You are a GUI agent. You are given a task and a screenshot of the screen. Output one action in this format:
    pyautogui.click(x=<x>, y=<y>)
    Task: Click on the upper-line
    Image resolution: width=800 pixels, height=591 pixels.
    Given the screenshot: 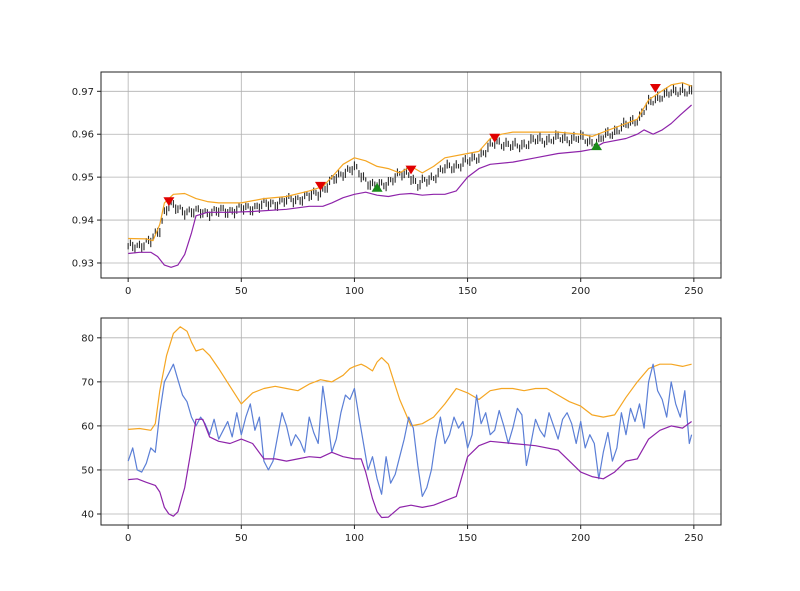 What is the action you would take?
    pyautogui.click(x=410, y=378)
    